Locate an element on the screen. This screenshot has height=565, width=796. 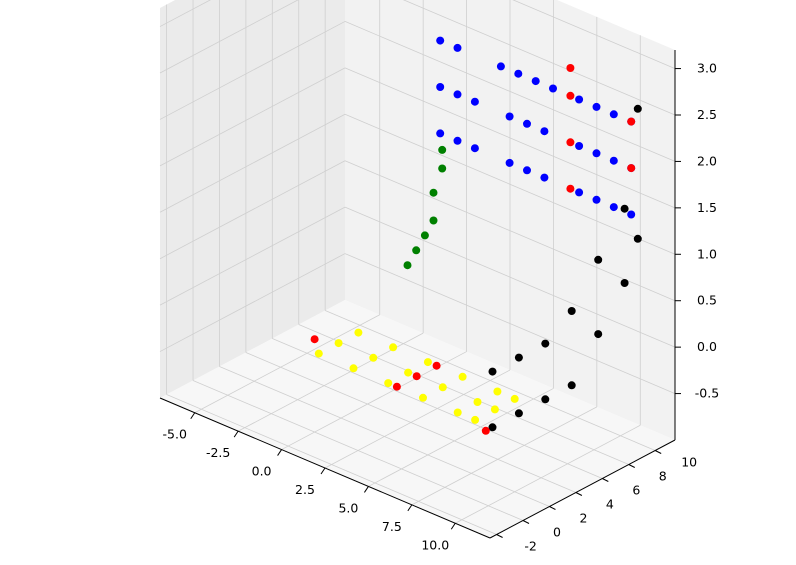
z-tick-label: 0.0 is located at coordinates (707, 346).